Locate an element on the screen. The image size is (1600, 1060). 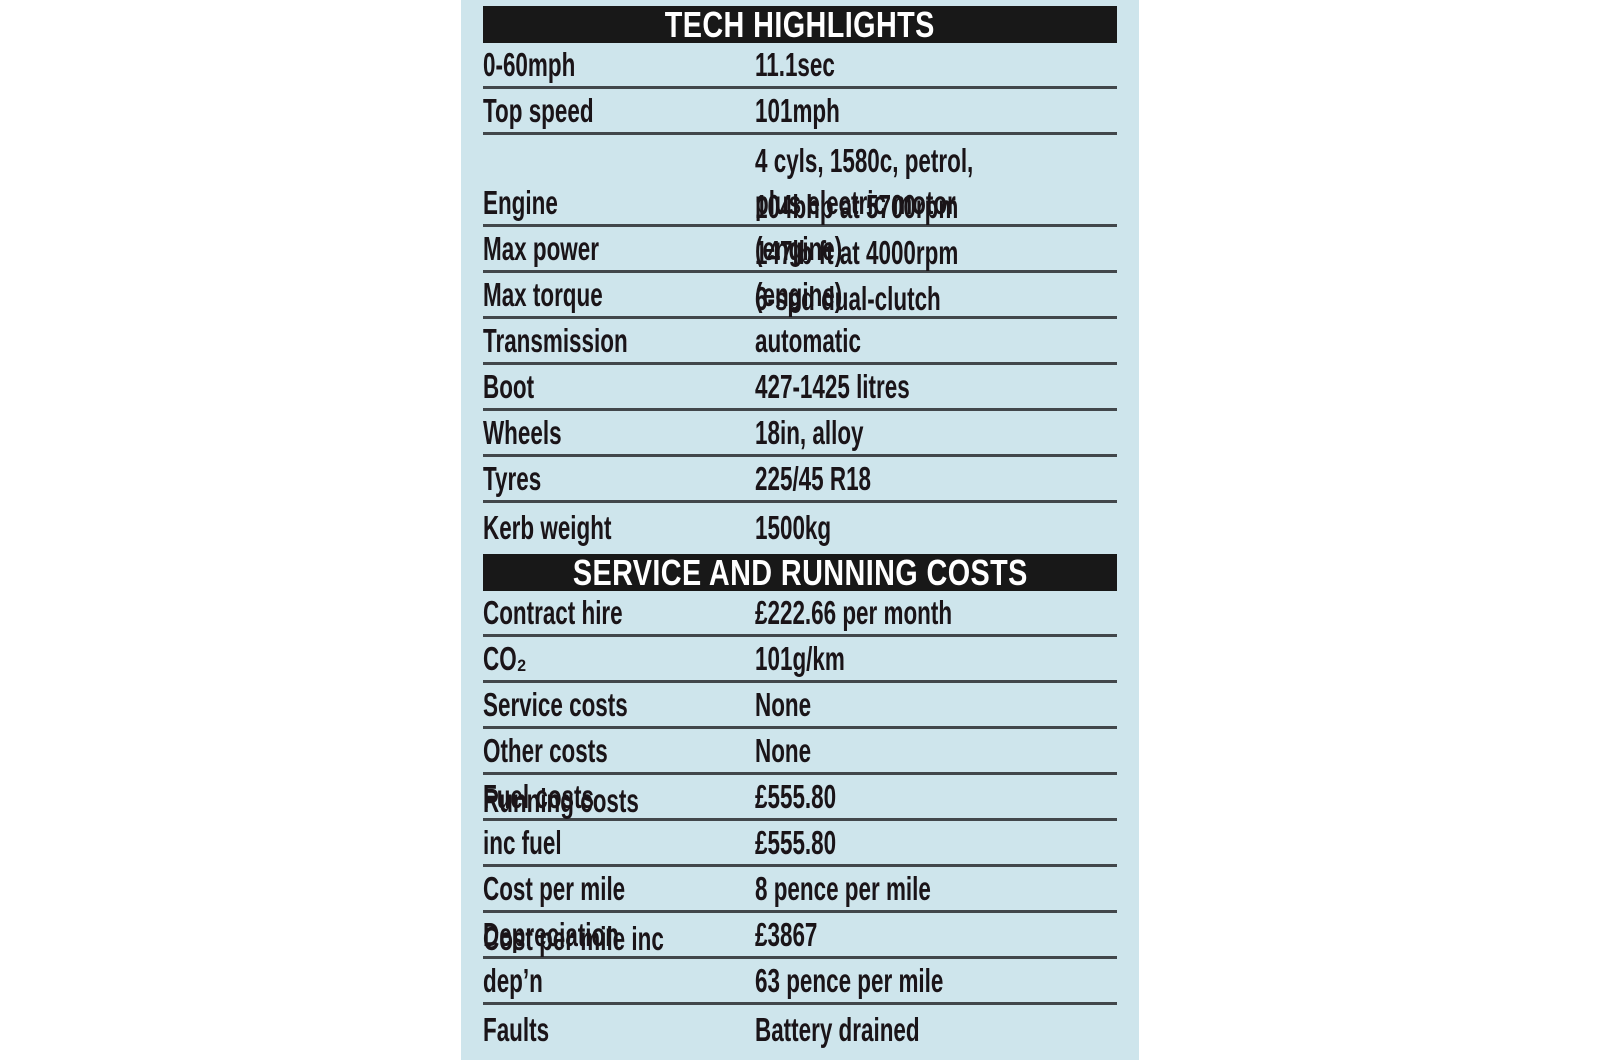
spec-label-cell: Kerb weight is located at coordinates (619, 528).